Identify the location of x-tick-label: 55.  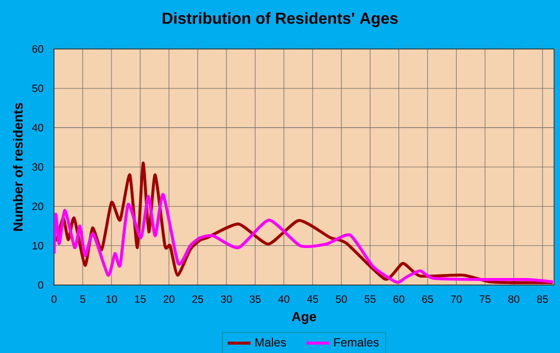
(370, 299).